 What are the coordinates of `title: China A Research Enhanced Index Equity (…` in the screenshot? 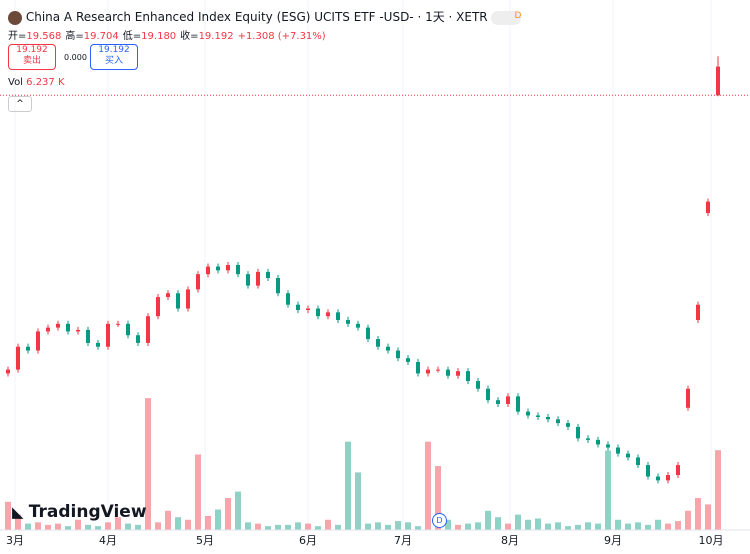 It's located at (256, 17).